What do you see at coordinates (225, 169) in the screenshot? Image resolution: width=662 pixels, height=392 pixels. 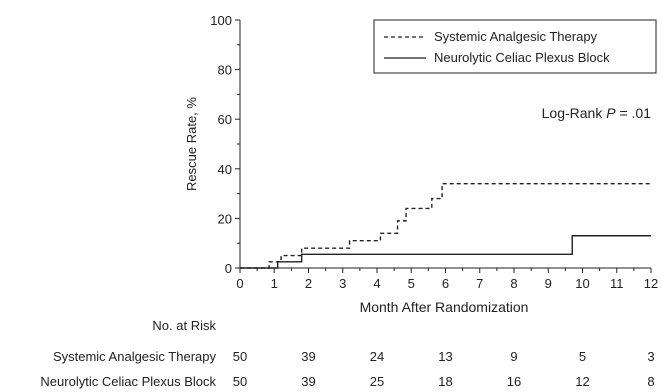 I see `y-tick-label: 40` at bounding box center [225, 169].